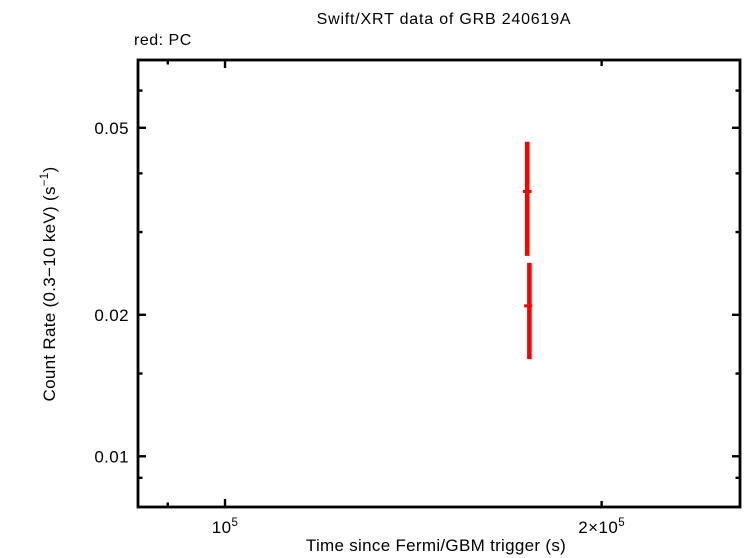 The width and height of the screenshot is (746, 558). What do you see at coordinates (225, 527) in the screenshot?
I see `x-tick-label: 105` at bounding box center [225, 527].